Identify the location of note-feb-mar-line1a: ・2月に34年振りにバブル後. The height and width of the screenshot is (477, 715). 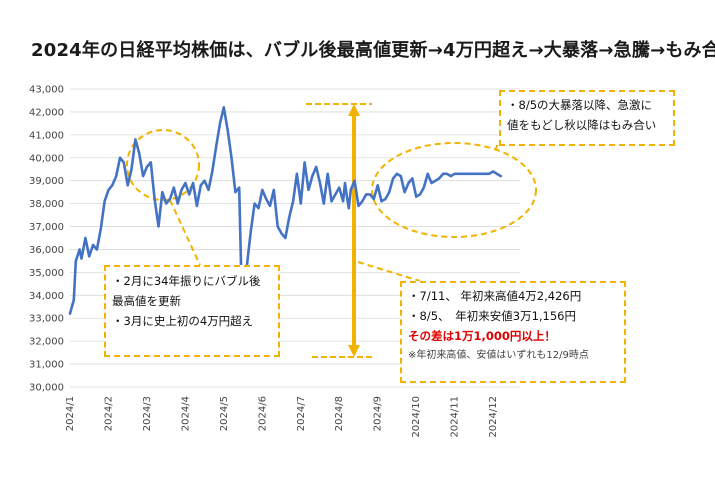
(186, 281).